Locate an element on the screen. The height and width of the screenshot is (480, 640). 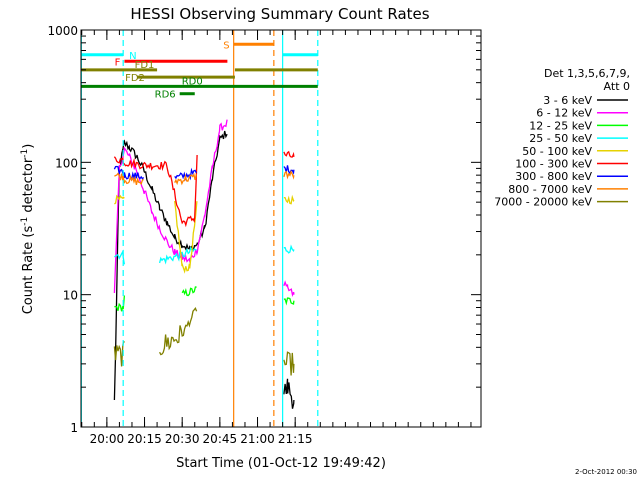
y-tick-label: 1000 is located at coordinates (62, 31).